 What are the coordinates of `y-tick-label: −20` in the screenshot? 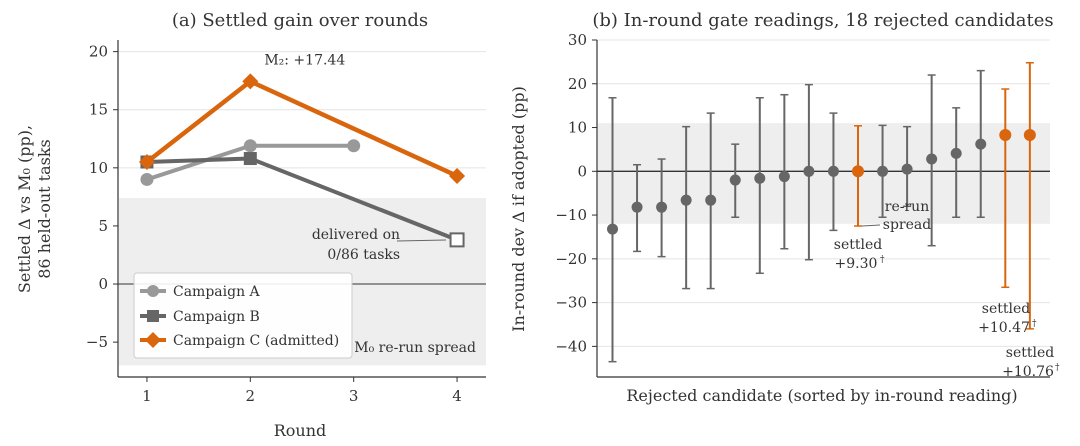 It's located at (571, 259).